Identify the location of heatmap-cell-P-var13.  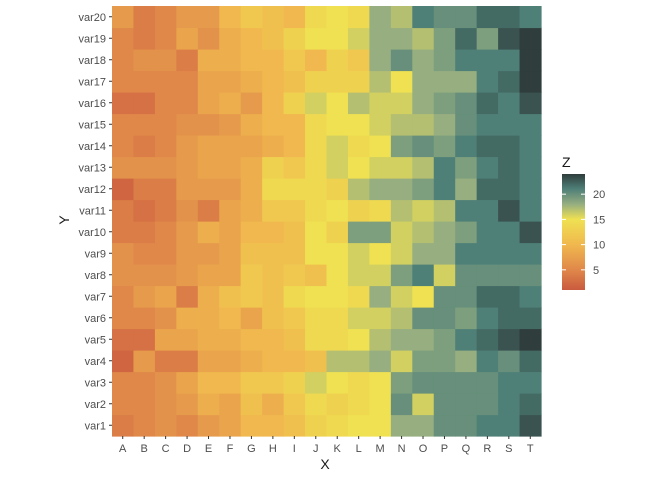
(444, 167).